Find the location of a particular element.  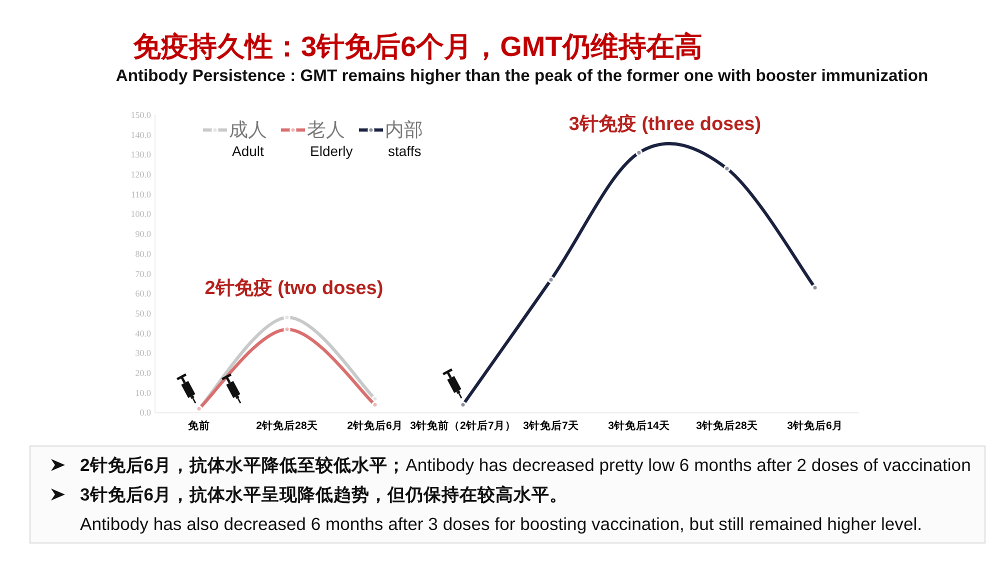

text: 3针免后6月，抗体水平呈现降低趋势，但仍保持在较高水平。 Antibody has also decreased 6 months after 3 doses for boosting vaccination, but still remained higher level. is located at coordinates (501, 509).